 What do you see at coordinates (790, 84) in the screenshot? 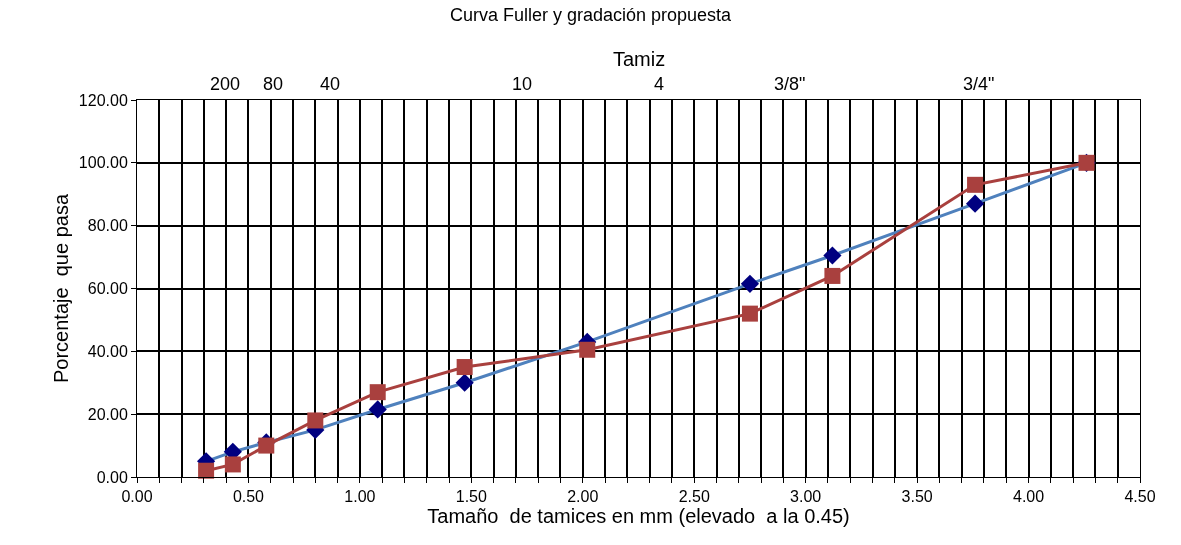
I see `text: 3/8"` at bounding box center [790, 84].